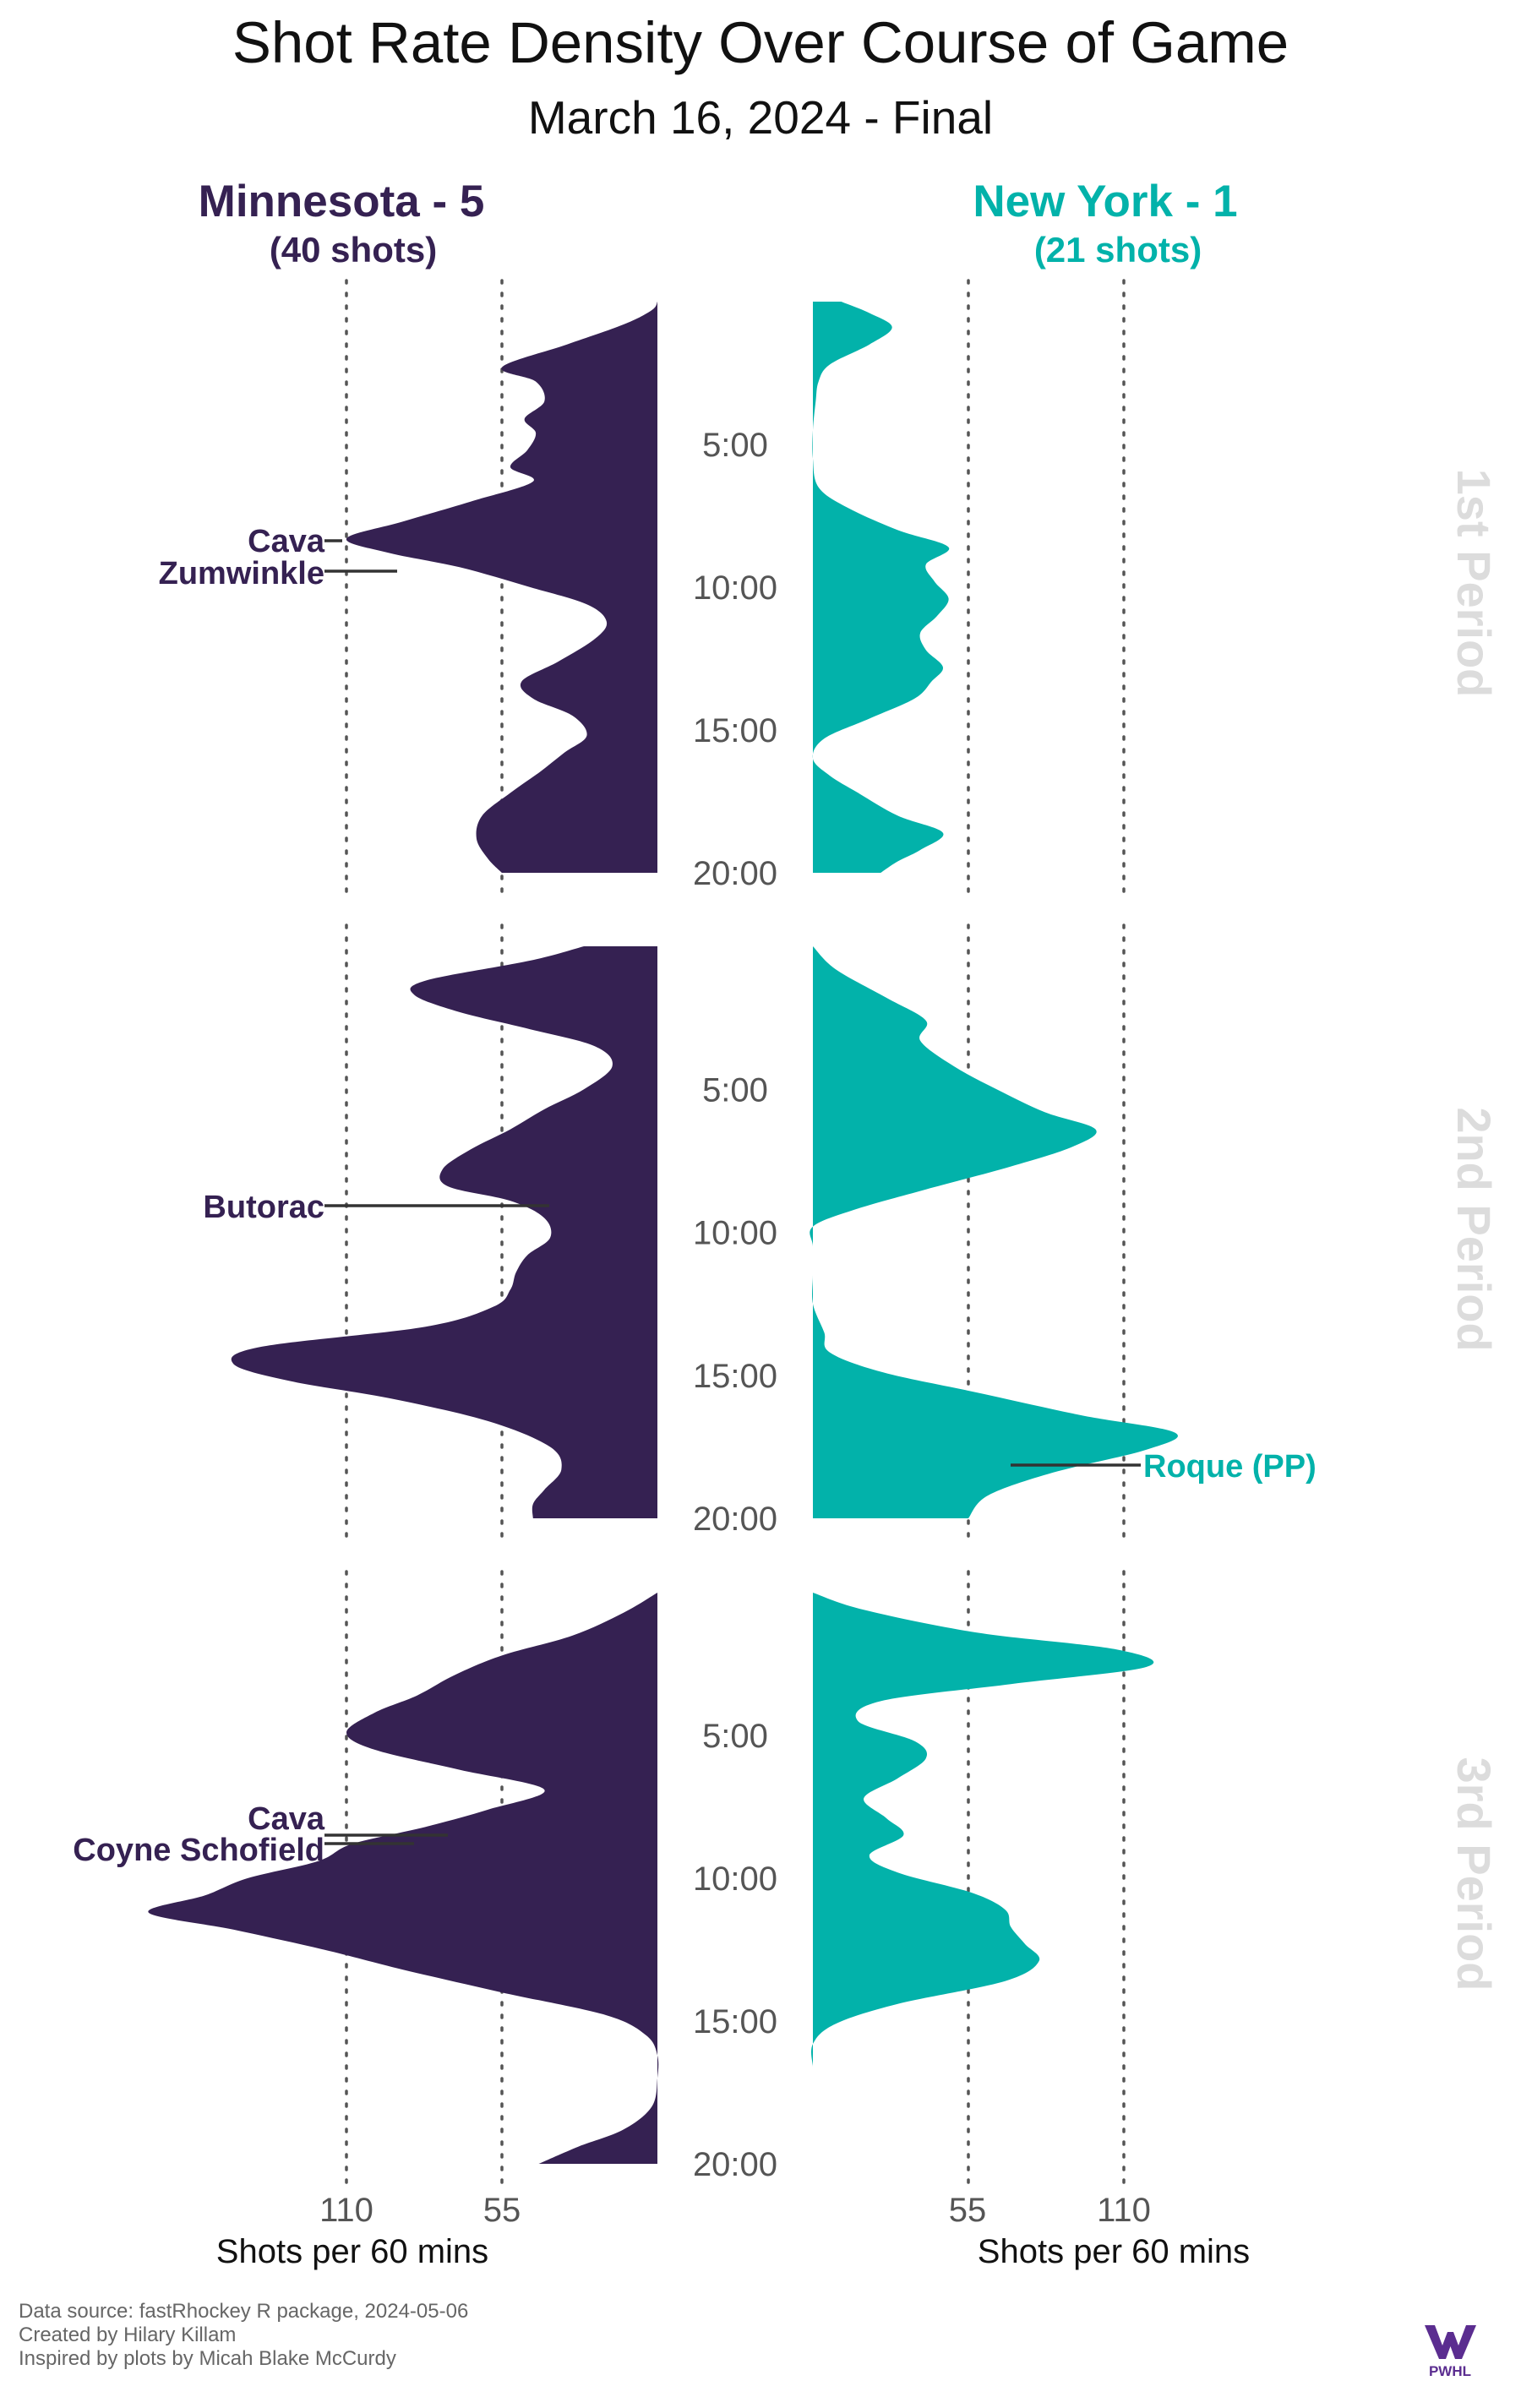 Image resolution: width=1521 pixels, height=2408 pixels. What do you see at coordinates (502, 2210) in the screenshot?
I see `left-tick-55: 55` at bounding box center [502, 2210].